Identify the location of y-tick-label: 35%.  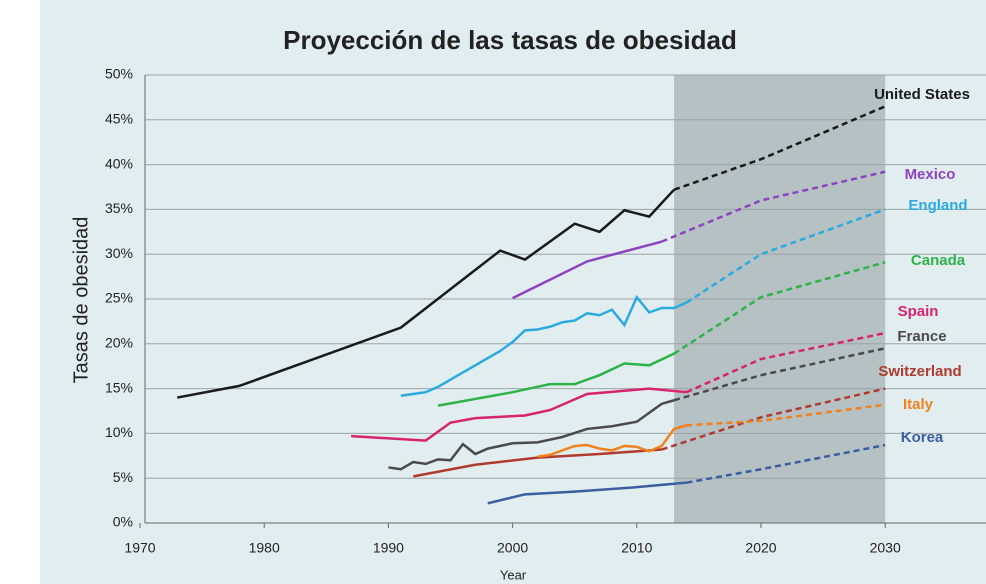
(119, 208).